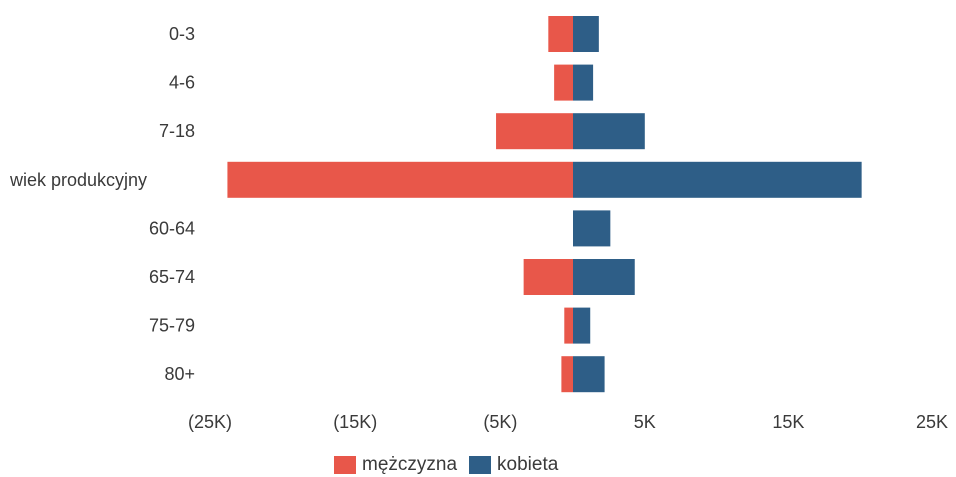 This screenshot has height=477, width=956. Describe the element at coordinates (177, 131) in the screenshot. I see `category-label: 7-18` at that location.